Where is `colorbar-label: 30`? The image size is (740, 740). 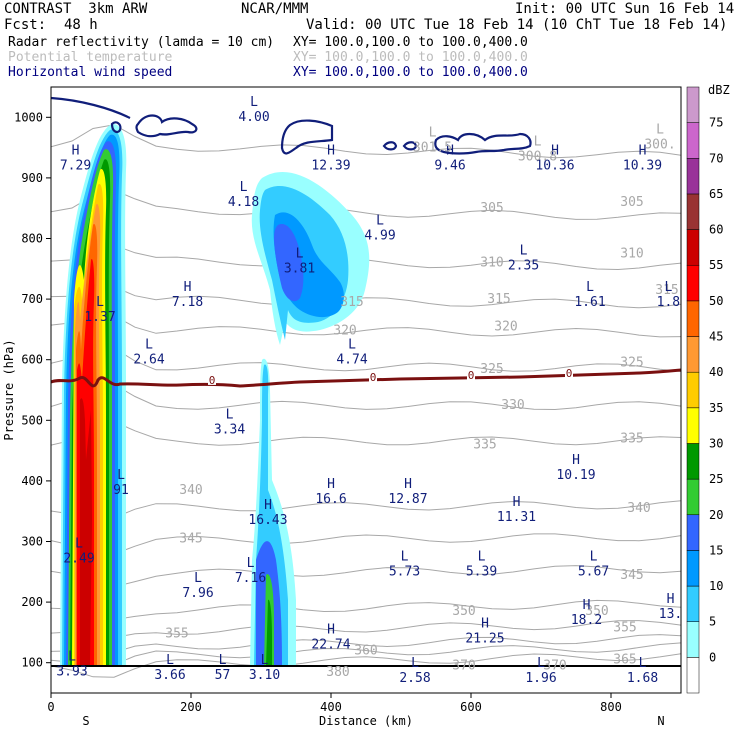 colorbar-label: 30 is located at coordinates (716, 443).